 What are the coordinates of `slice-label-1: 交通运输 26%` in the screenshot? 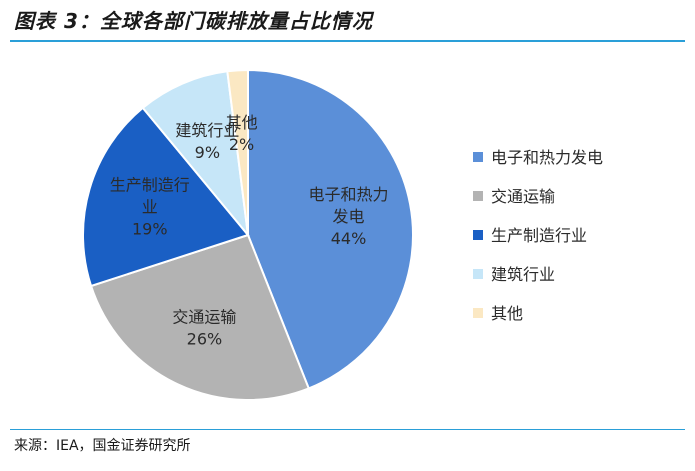 It's located at (204, 328).